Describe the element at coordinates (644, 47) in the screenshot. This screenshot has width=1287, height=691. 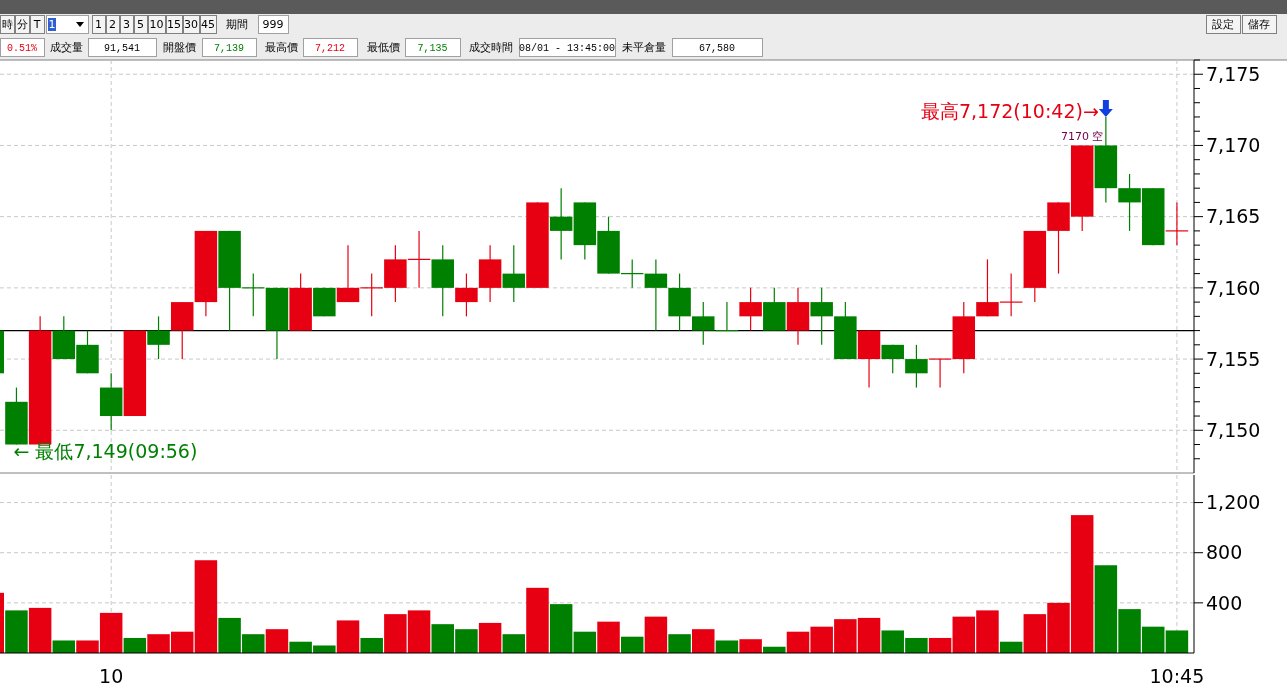
I see `text: 未平倉量` at that location.